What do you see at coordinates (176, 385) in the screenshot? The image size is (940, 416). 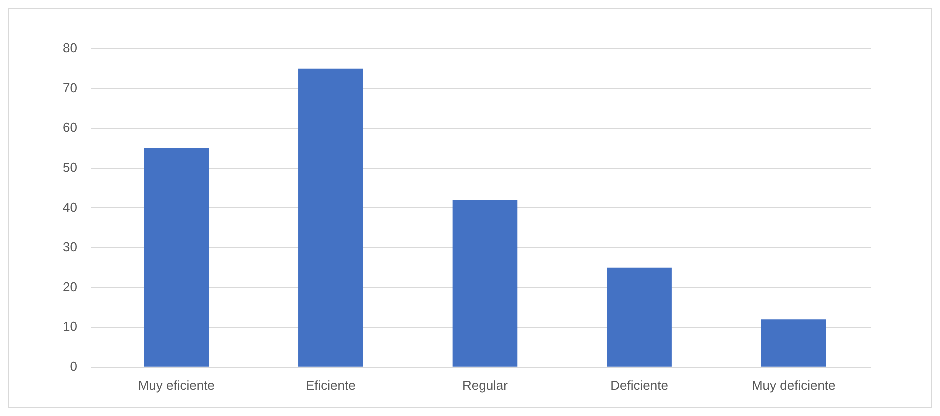 I see `x-tick-label: Muy eficiente` at bounding box center [176, 385].